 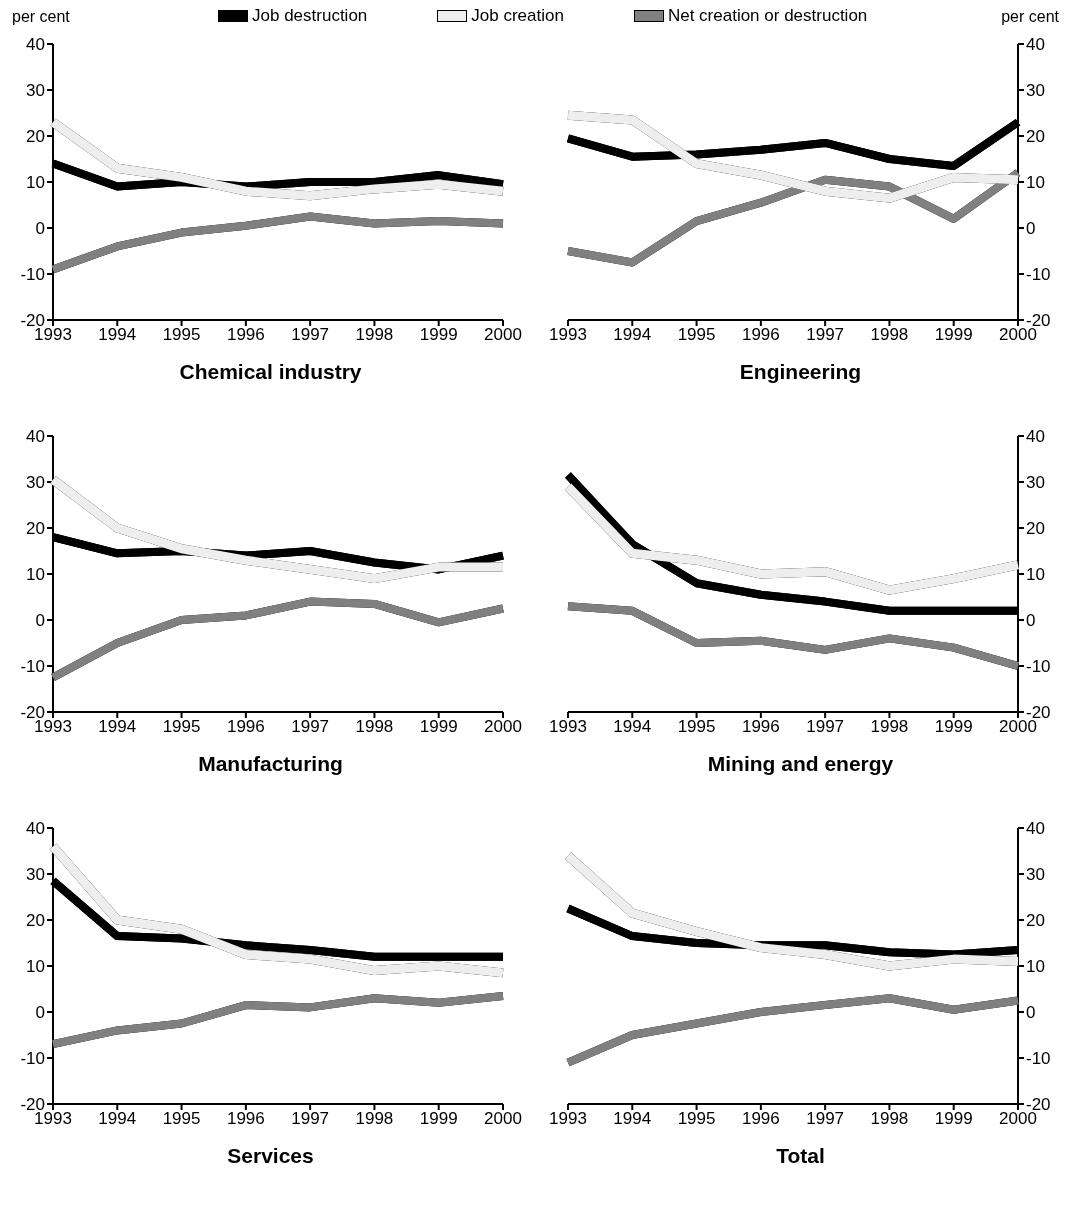 What do you see at coordinates (270, 764) in the screenshot?
I see `text: Manufacturing` at bounding box center [270, 764].